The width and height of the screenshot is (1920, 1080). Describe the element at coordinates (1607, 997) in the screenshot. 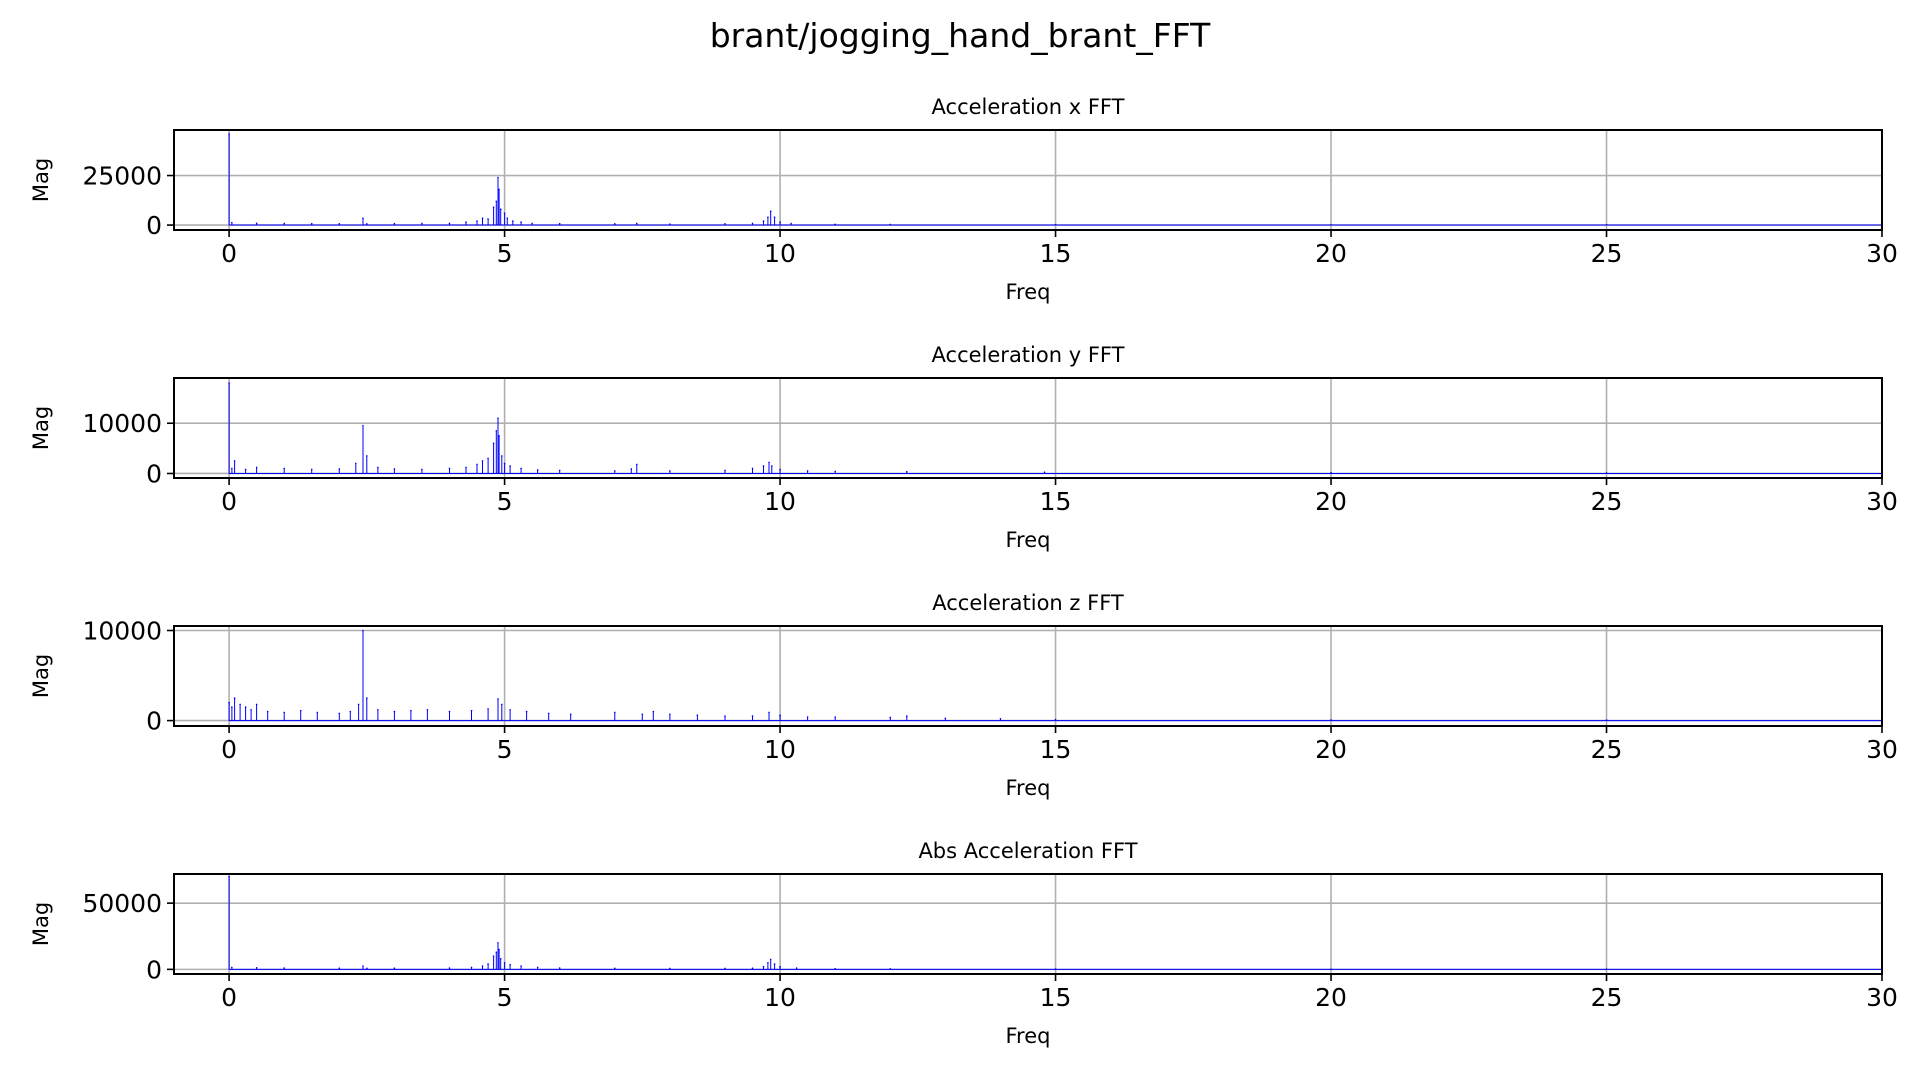

I see `panel-4-xtick-label: 25` at that location.